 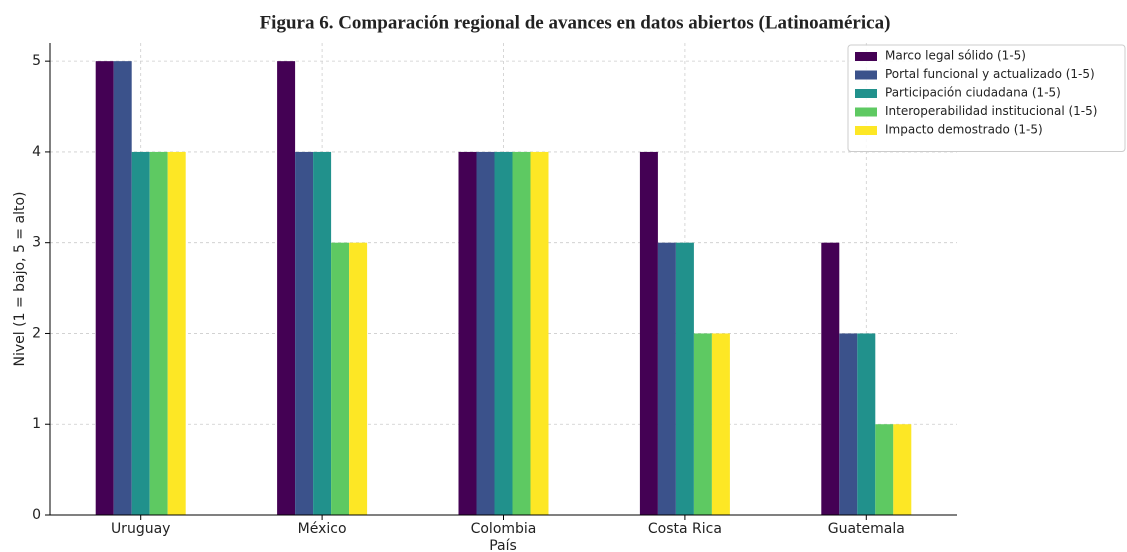 What do you see at coordinates (685, 529) in the screenshot?
I see `x-tick-label: Costa Rica` at bounding box center [685, 529].